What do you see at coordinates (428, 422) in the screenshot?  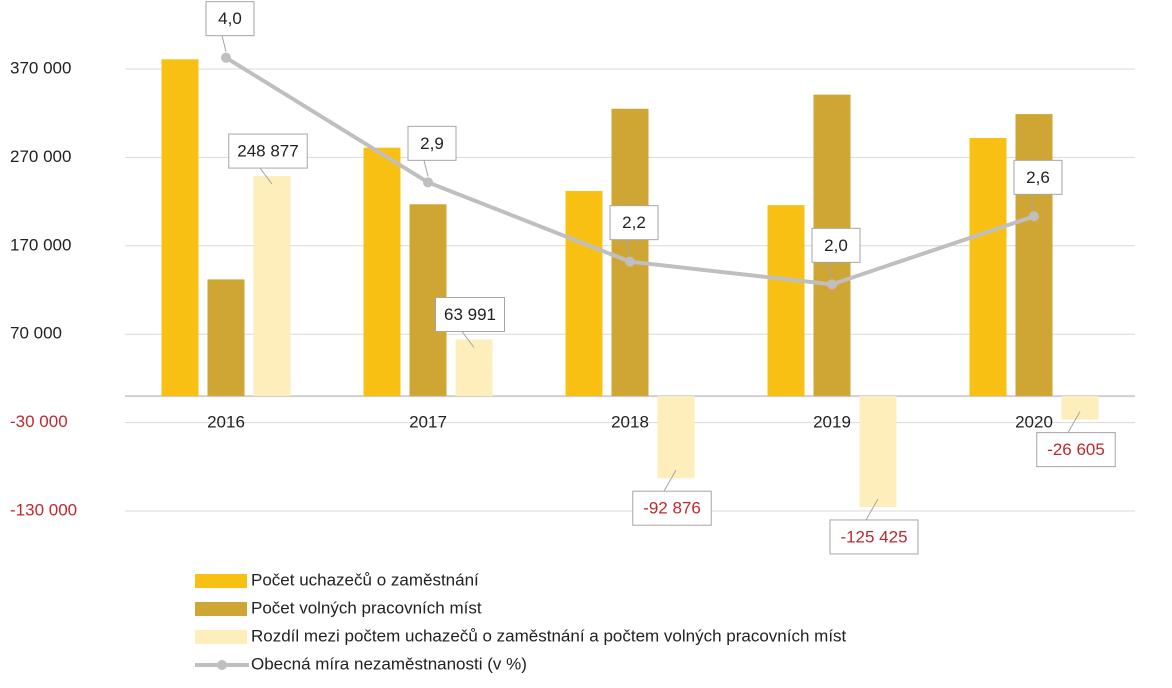 I see `x-tick-label: 2017` at bounding box center [428, 422].